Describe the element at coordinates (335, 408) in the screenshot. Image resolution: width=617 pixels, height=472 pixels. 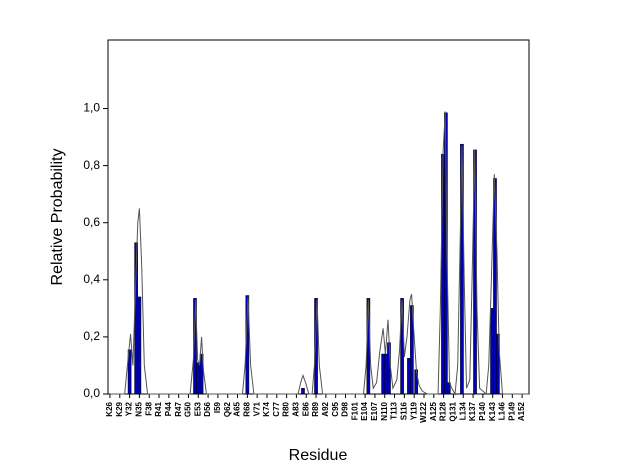
I see `x-tick-label: C95` at that location.